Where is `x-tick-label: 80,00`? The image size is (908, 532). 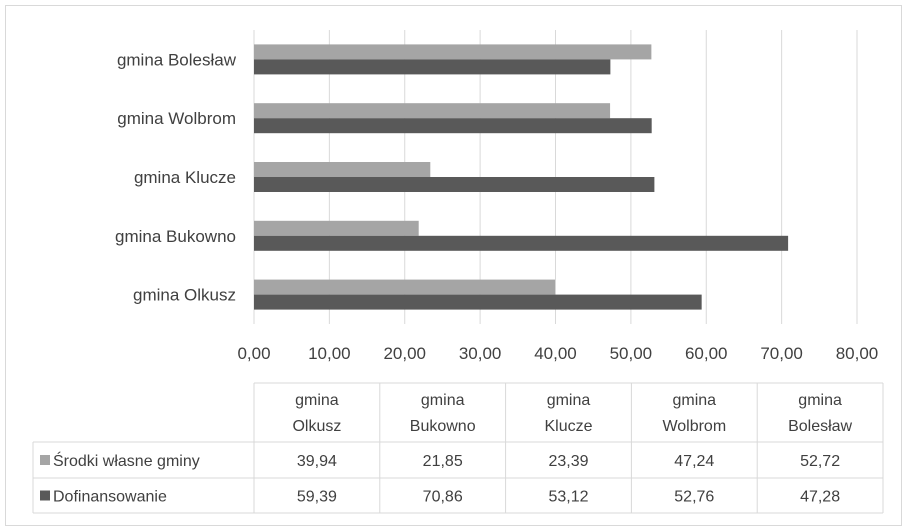 x-tick-label: 80,00 is located at coordinates (857, 353).